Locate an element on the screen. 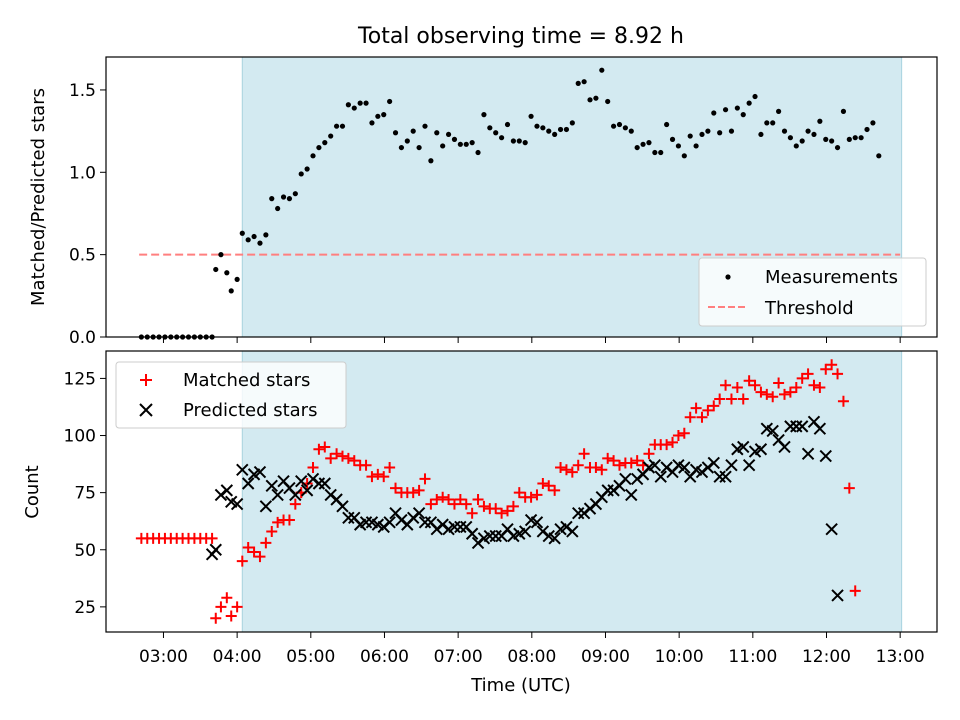 The height and width of the screenshot is (720, 960). count-legend-box is located at coordinates (231, 395).